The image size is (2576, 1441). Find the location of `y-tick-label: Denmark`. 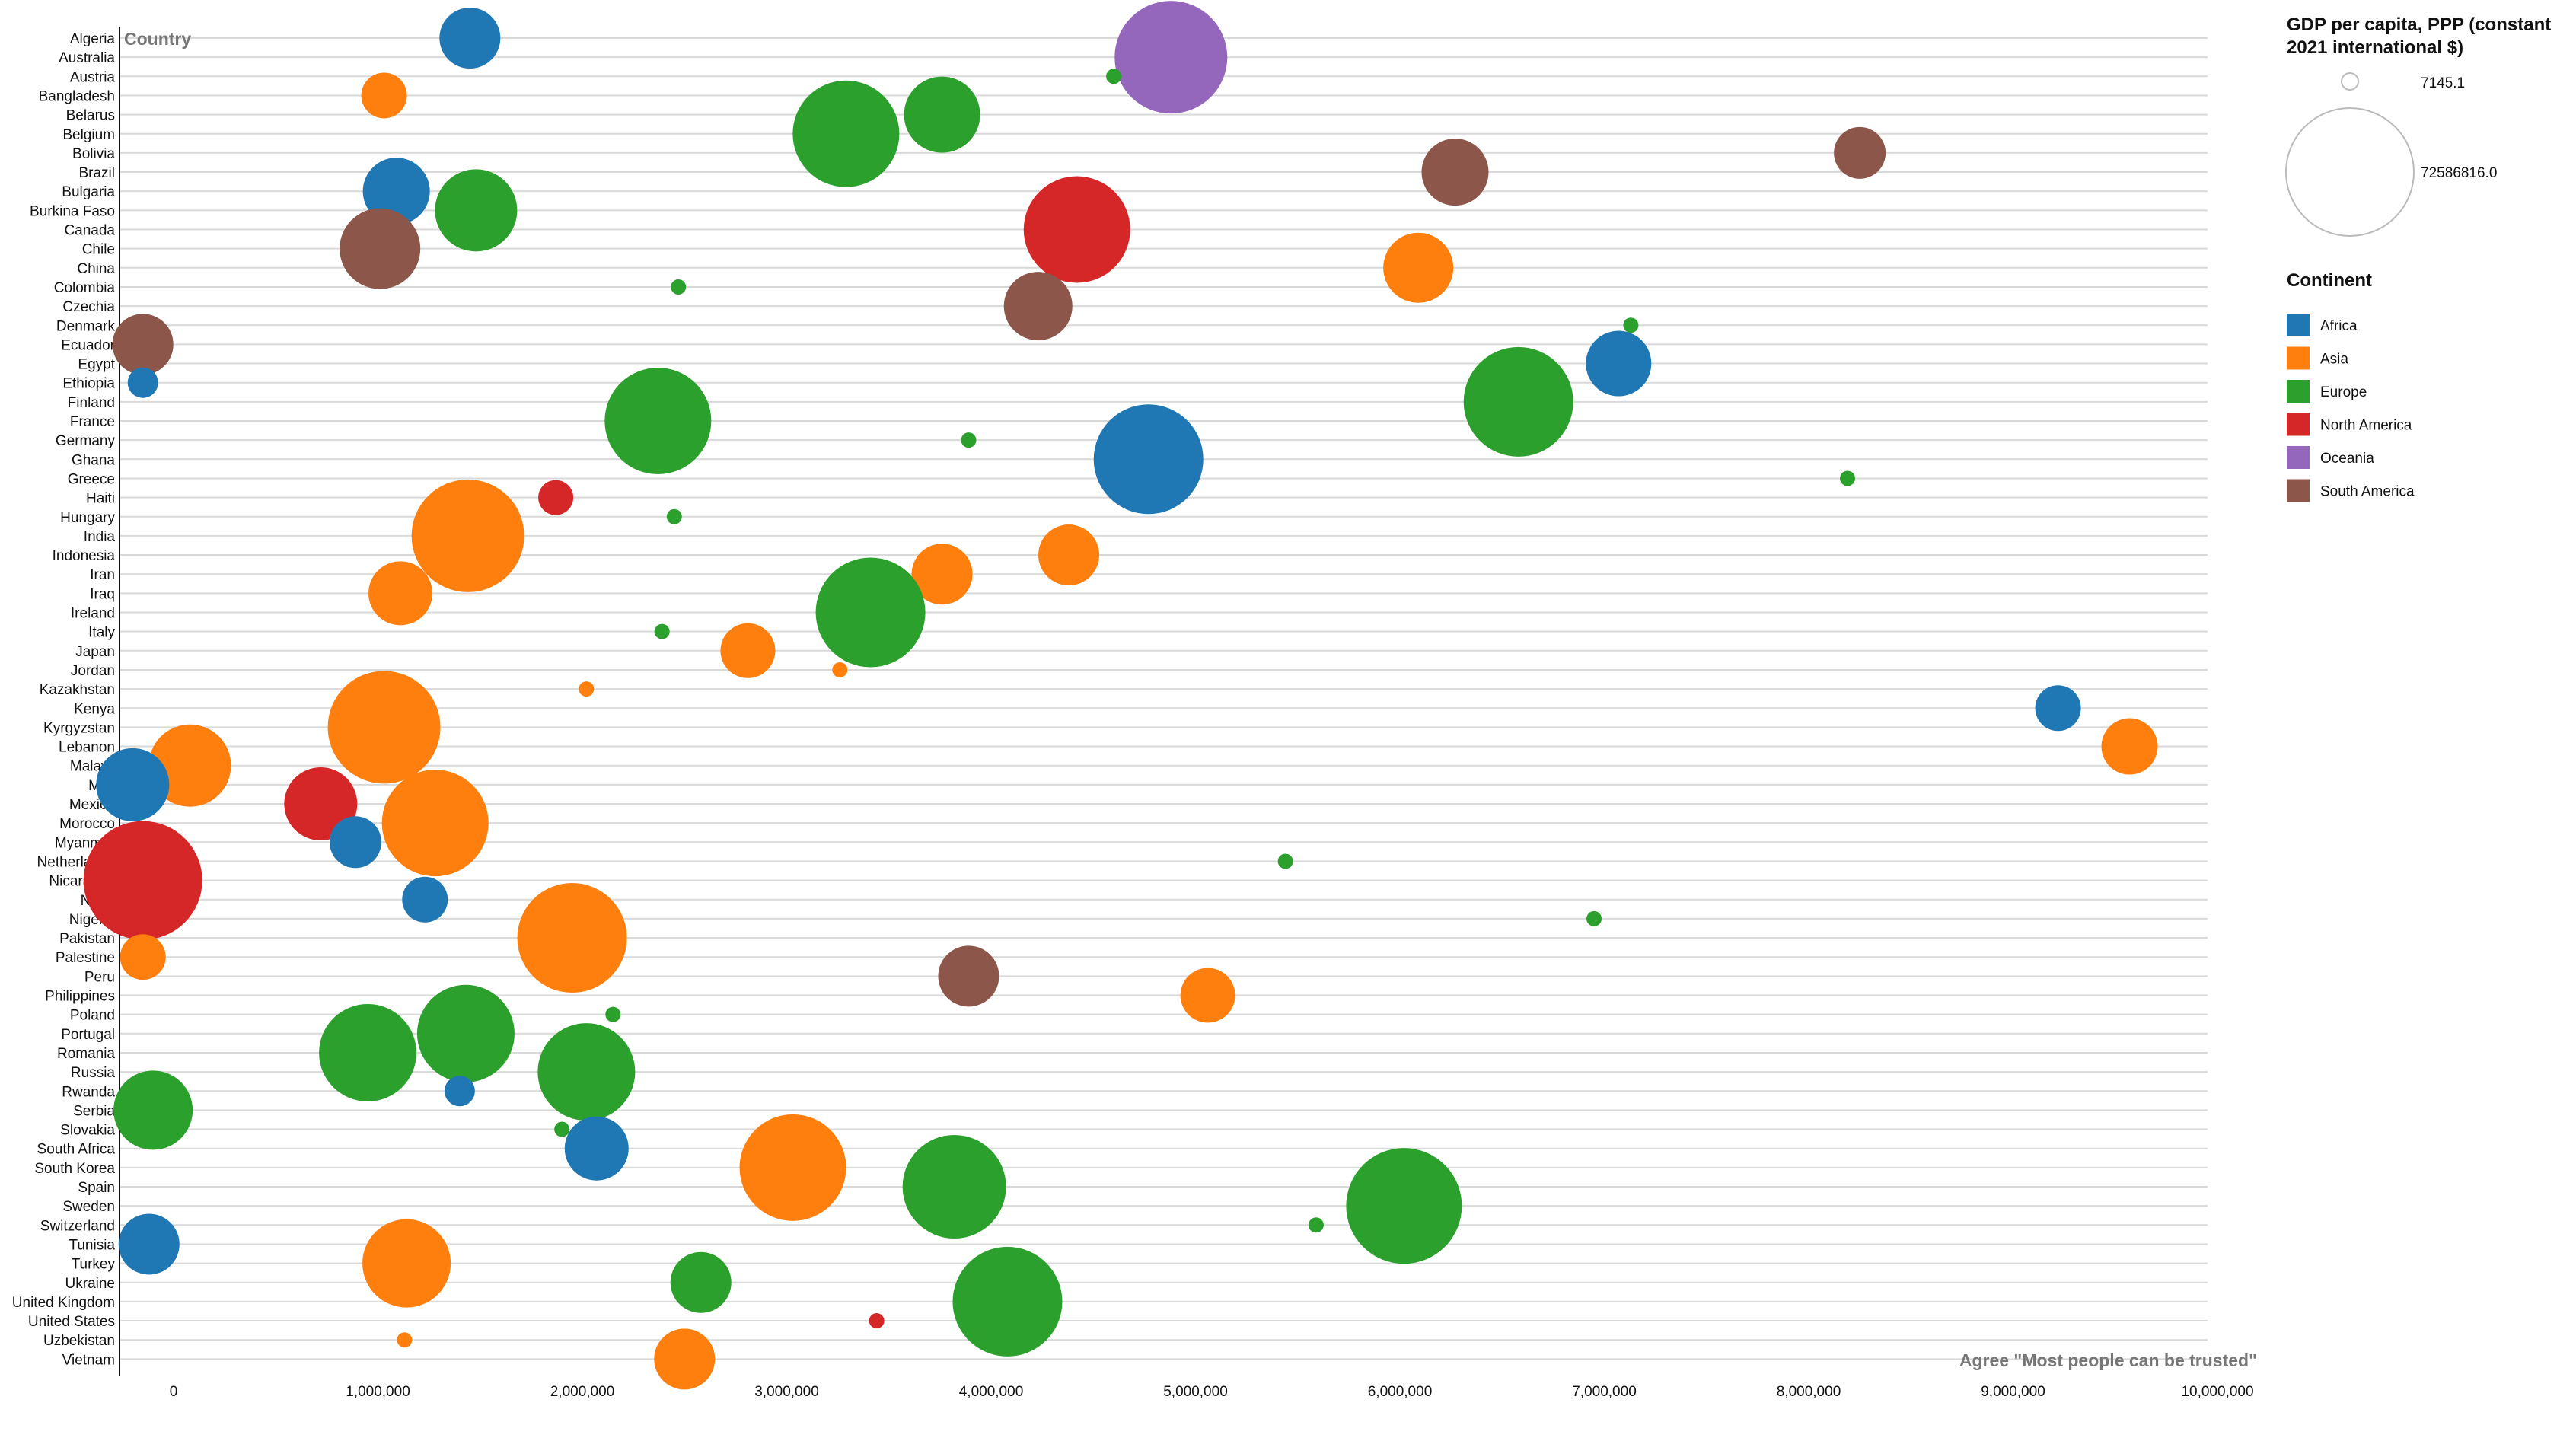

y-tick-label: Denmark is located at coordinates (86, 326).